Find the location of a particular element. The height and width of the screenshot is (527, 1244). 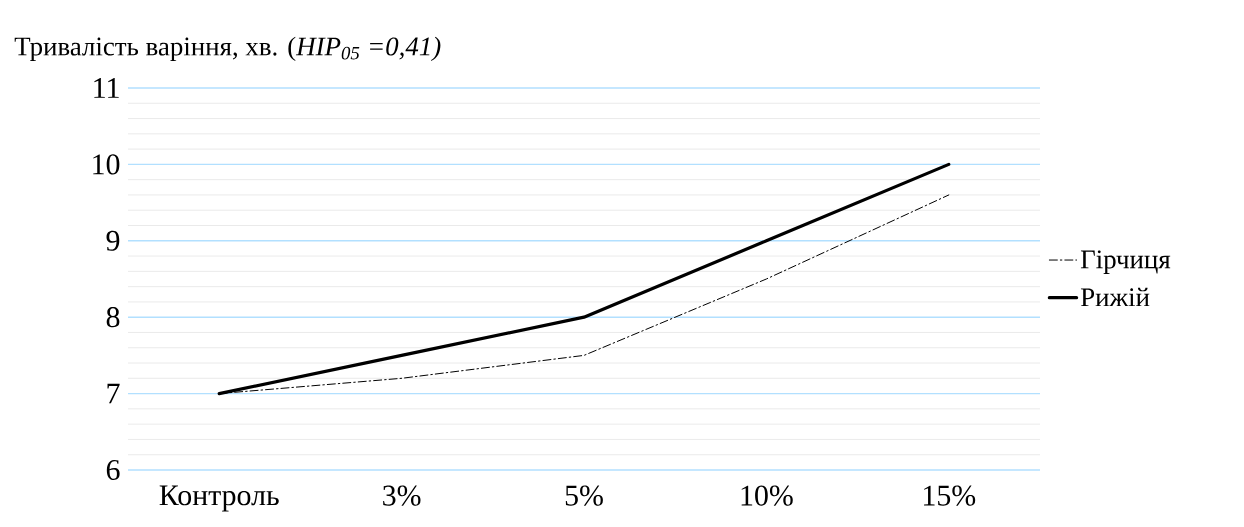

y-tick-label: 6 is located at coordinates (113, 470).